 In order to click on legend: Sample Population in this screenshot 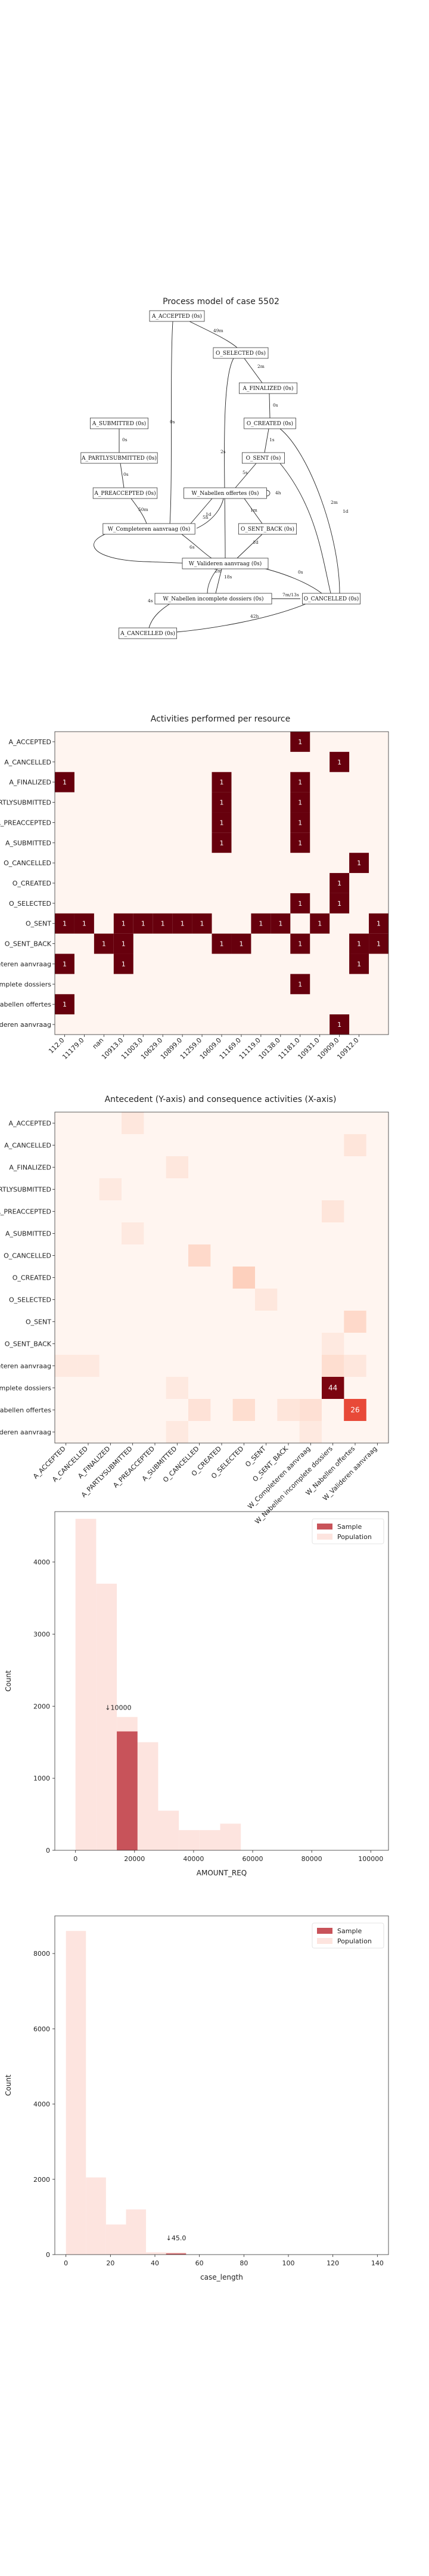, I will do `click(348, 1936)`.